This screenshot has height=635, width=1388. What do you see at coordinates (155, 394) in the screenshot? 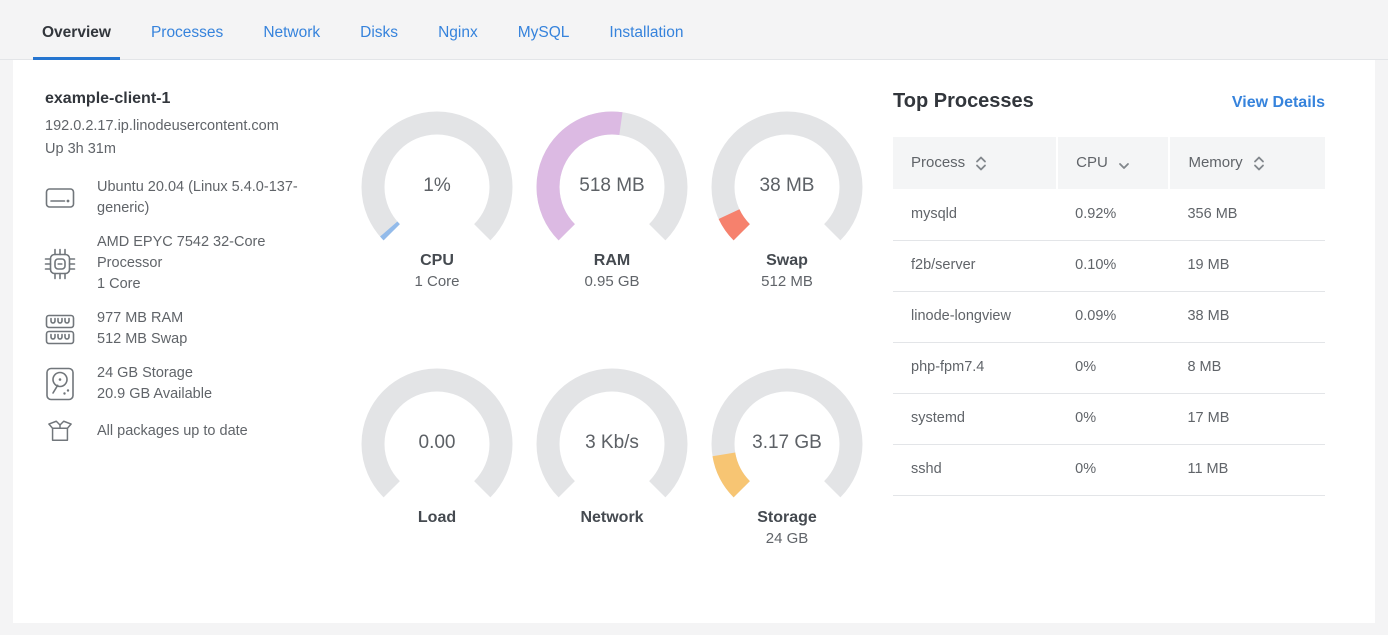
I see `spec-line: 20.9 GB Available` at bounding box center [155, 394].